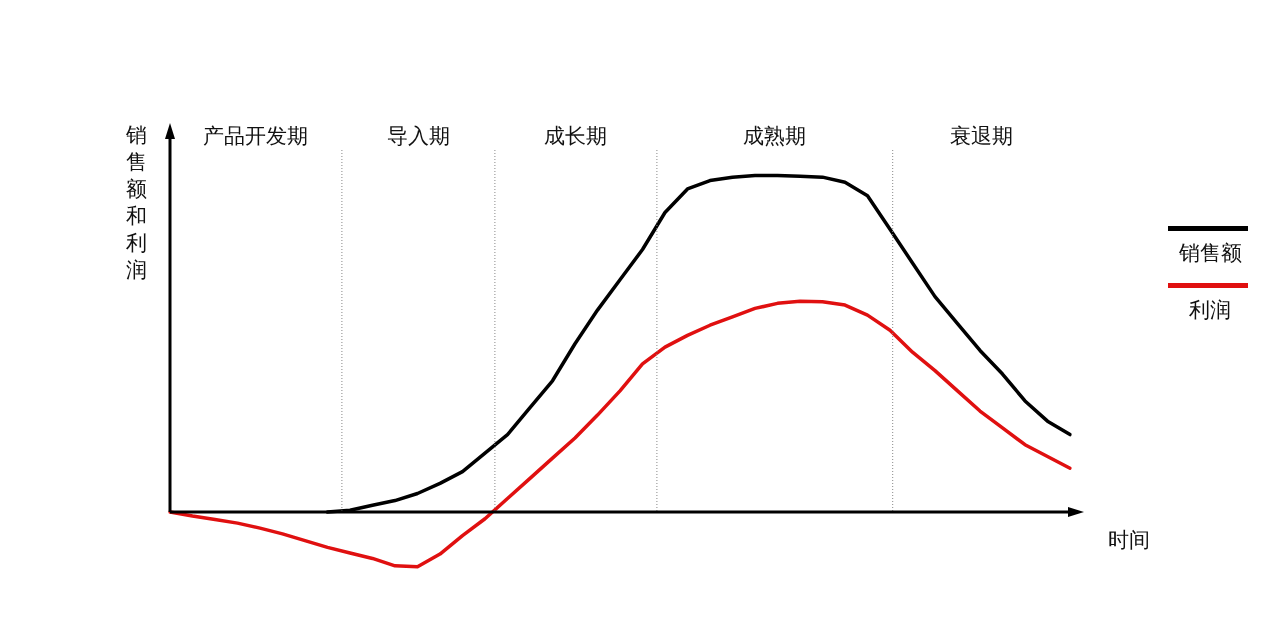 This screenshot has height=640, width=1280. I want to click on legend-label: 销售额, so click(1210, 253).